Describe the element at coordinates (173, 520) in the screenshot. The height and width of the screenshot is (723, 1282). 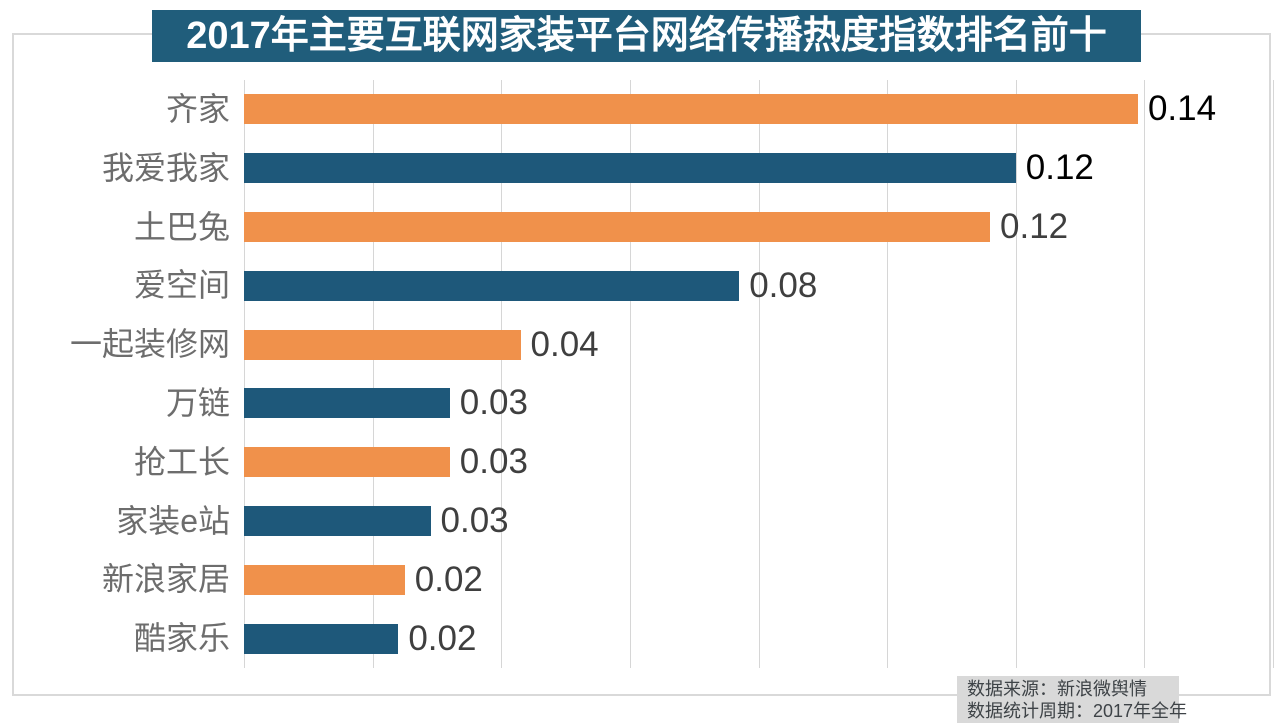
I see `category-label: 家装e站` at that location.